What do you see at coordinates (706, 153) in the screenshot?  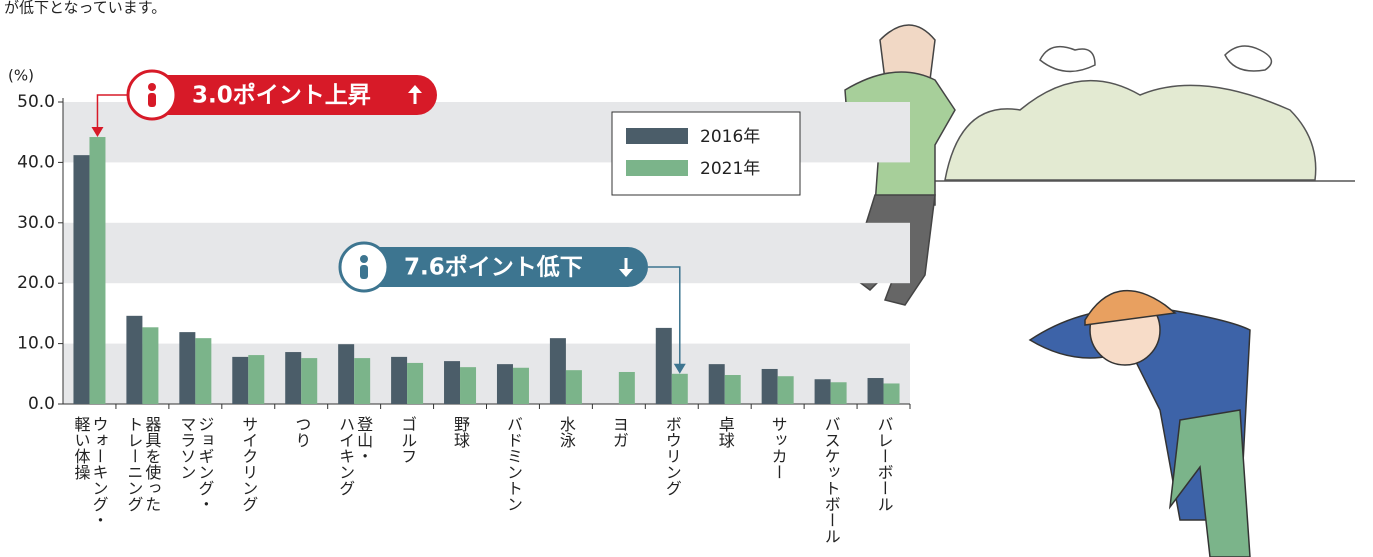 I see `legend-box` at bounding box center [706, 153].